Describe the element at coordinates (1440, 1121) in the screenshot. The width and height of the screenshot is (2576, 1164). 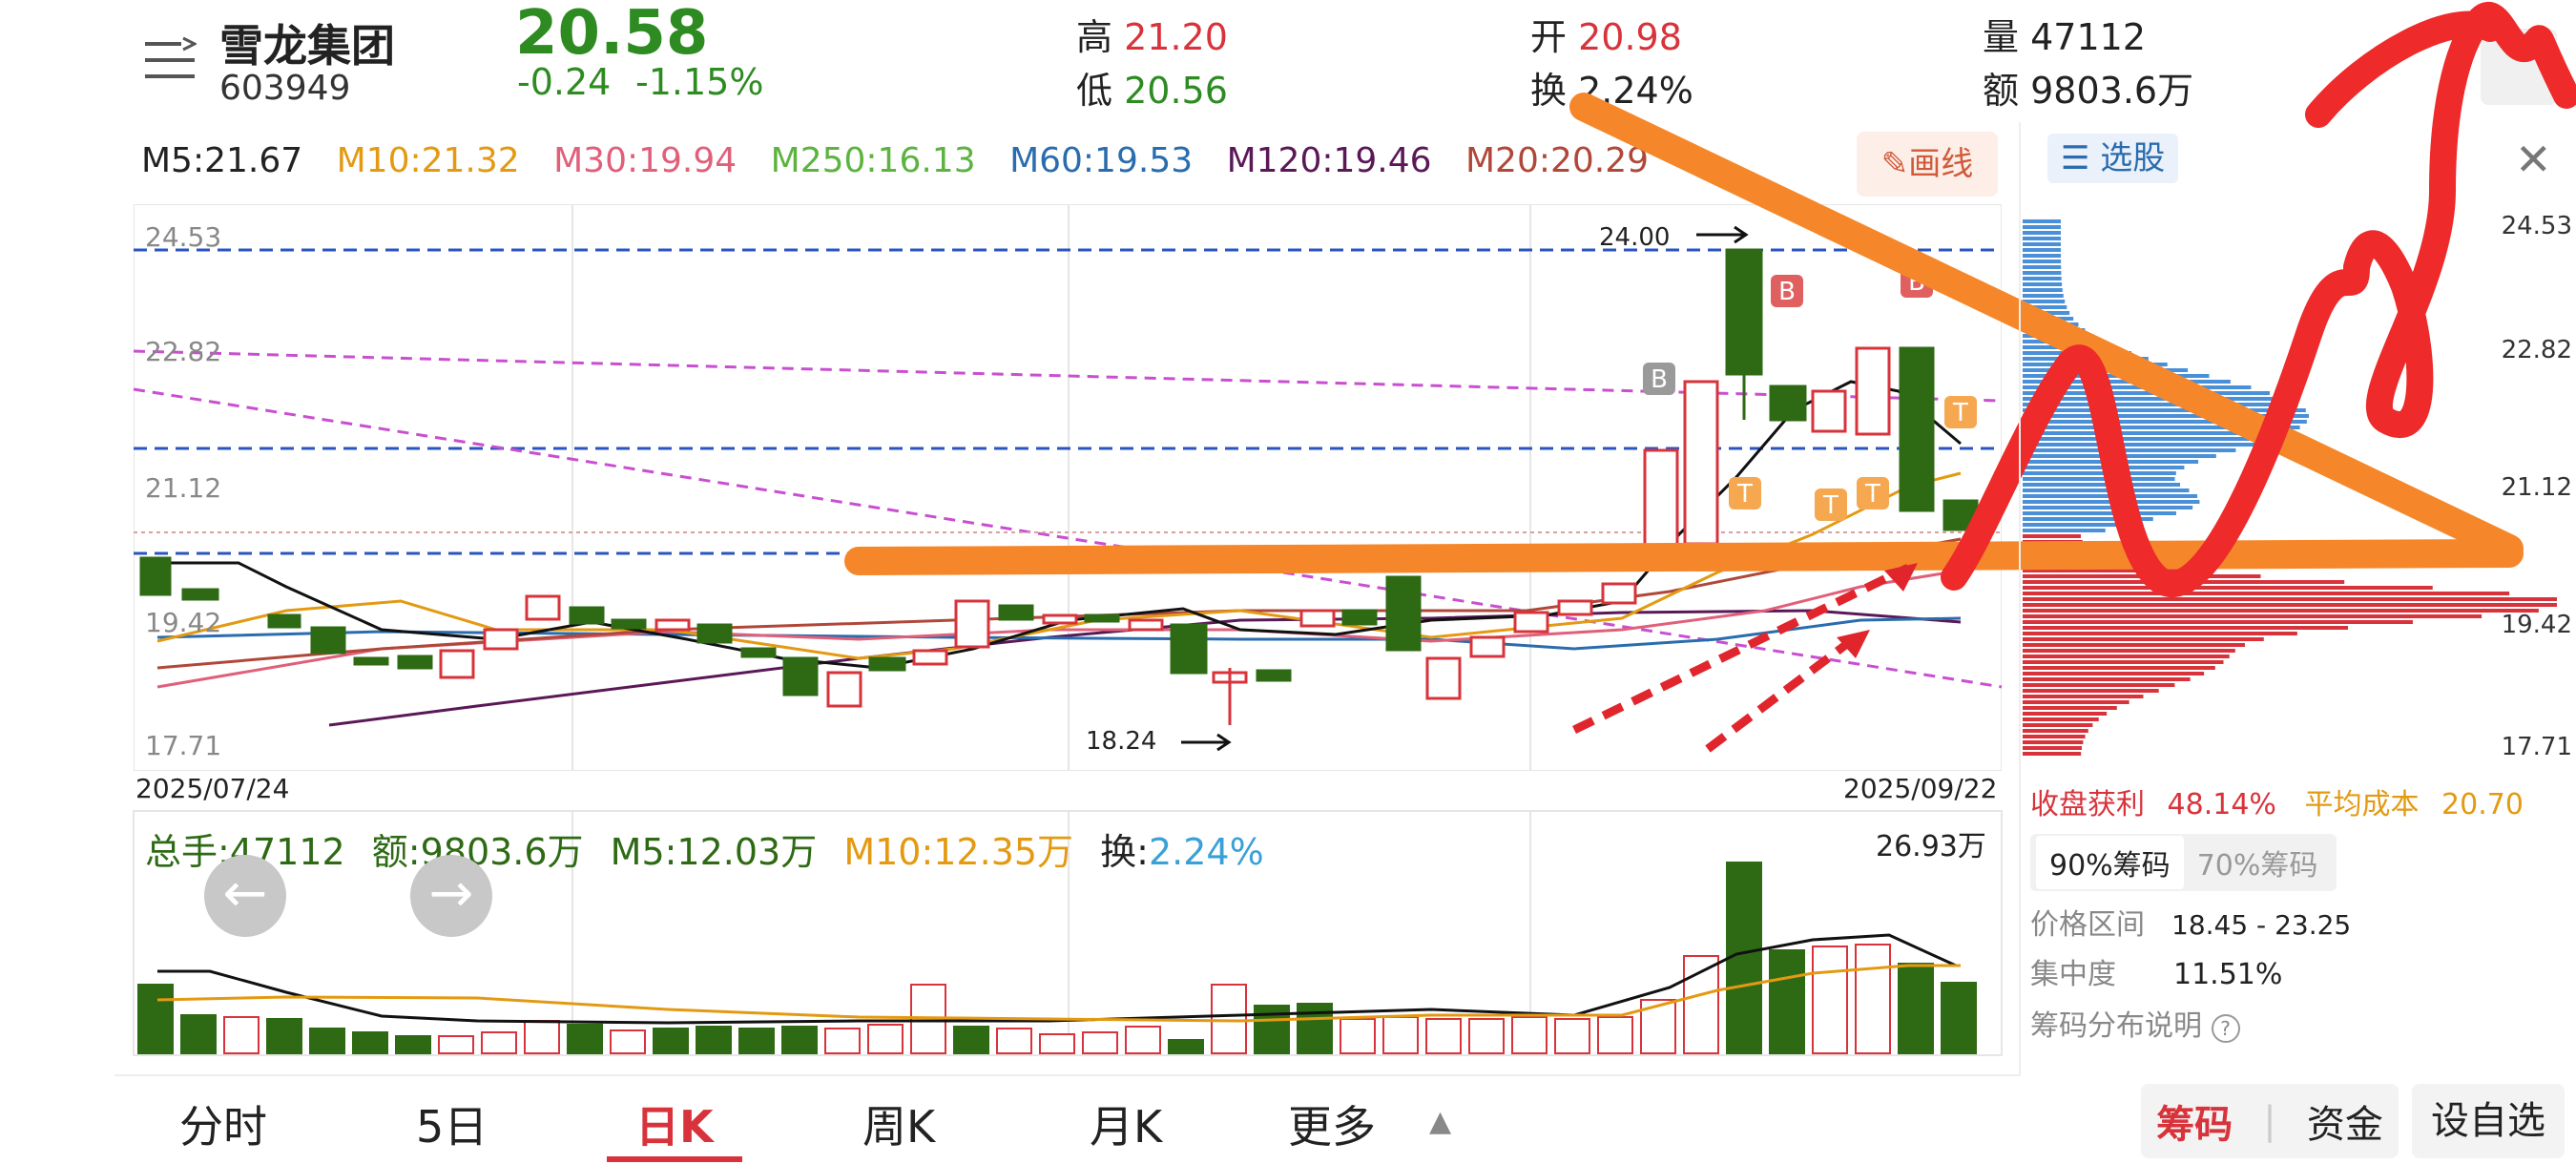
I see `caret-up-icon: ▲` at that location.